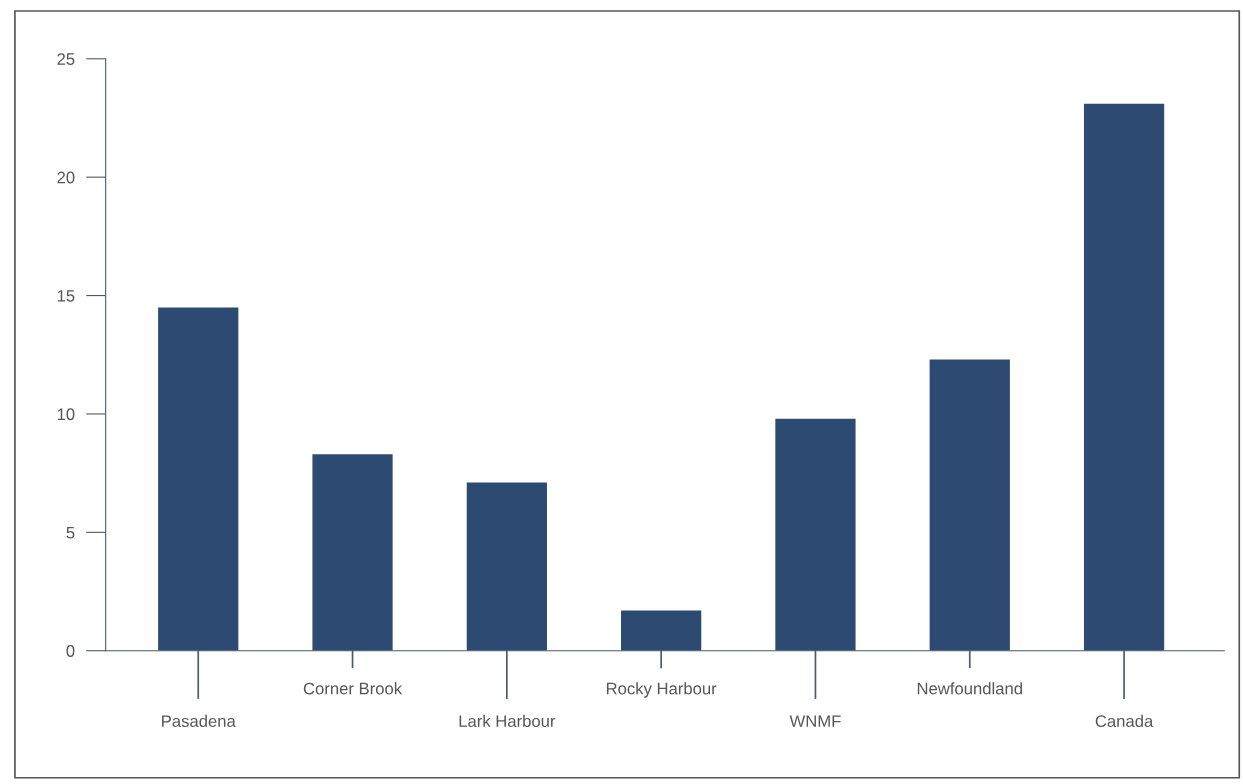  Describe the element at coordinates (66, 59) in the screenshot. I see `y-tick-label: 25` at that location.